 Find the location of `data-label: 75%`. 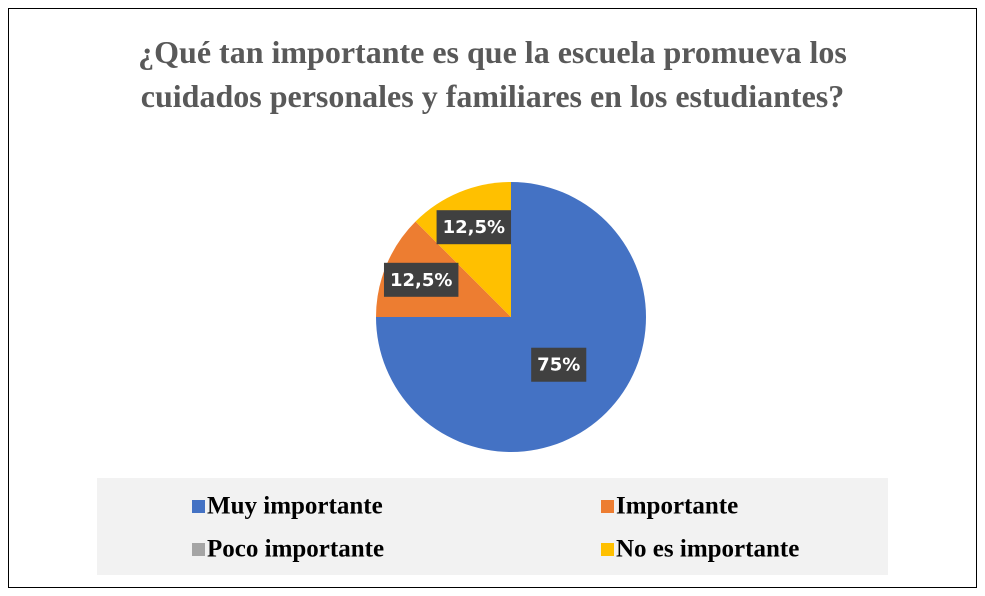

data-label: 75% is located at coordinates (558, 365).